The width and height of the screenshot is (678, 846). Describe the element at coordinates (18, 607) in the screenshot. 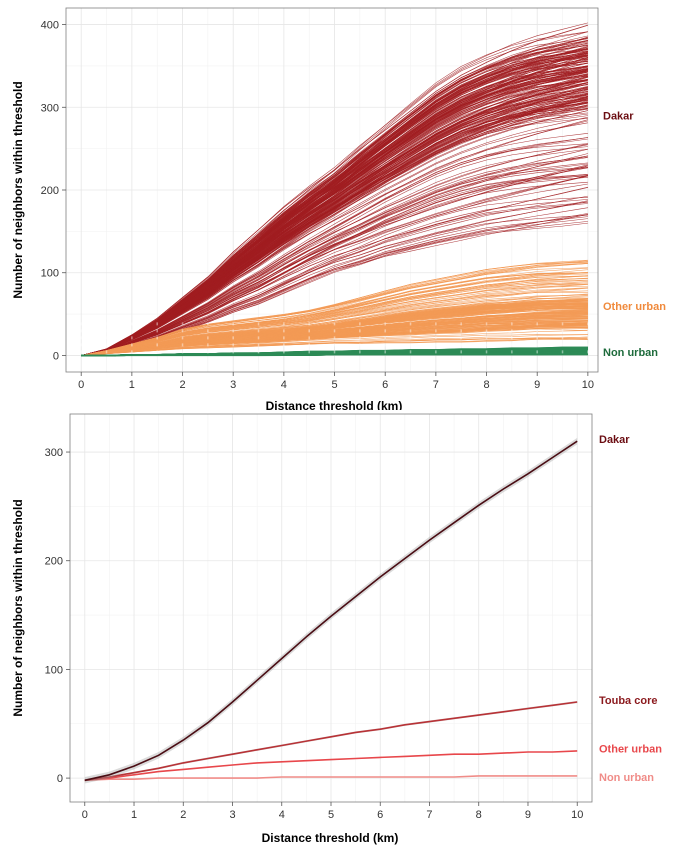

I see `bottom-y-axis-title: Number of neighbors within threshold` at that location.